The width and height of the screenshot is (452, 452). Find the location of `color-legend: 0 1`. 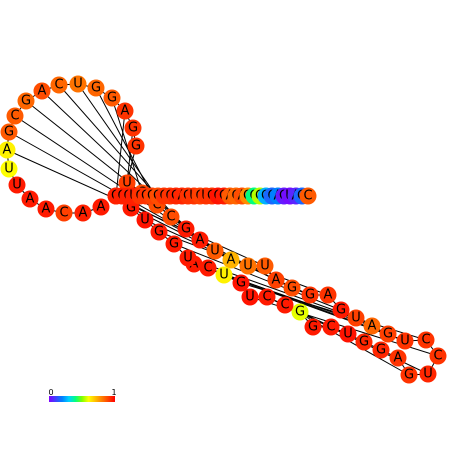

color-legend: 0 1 is located at coordinates (82, 395).